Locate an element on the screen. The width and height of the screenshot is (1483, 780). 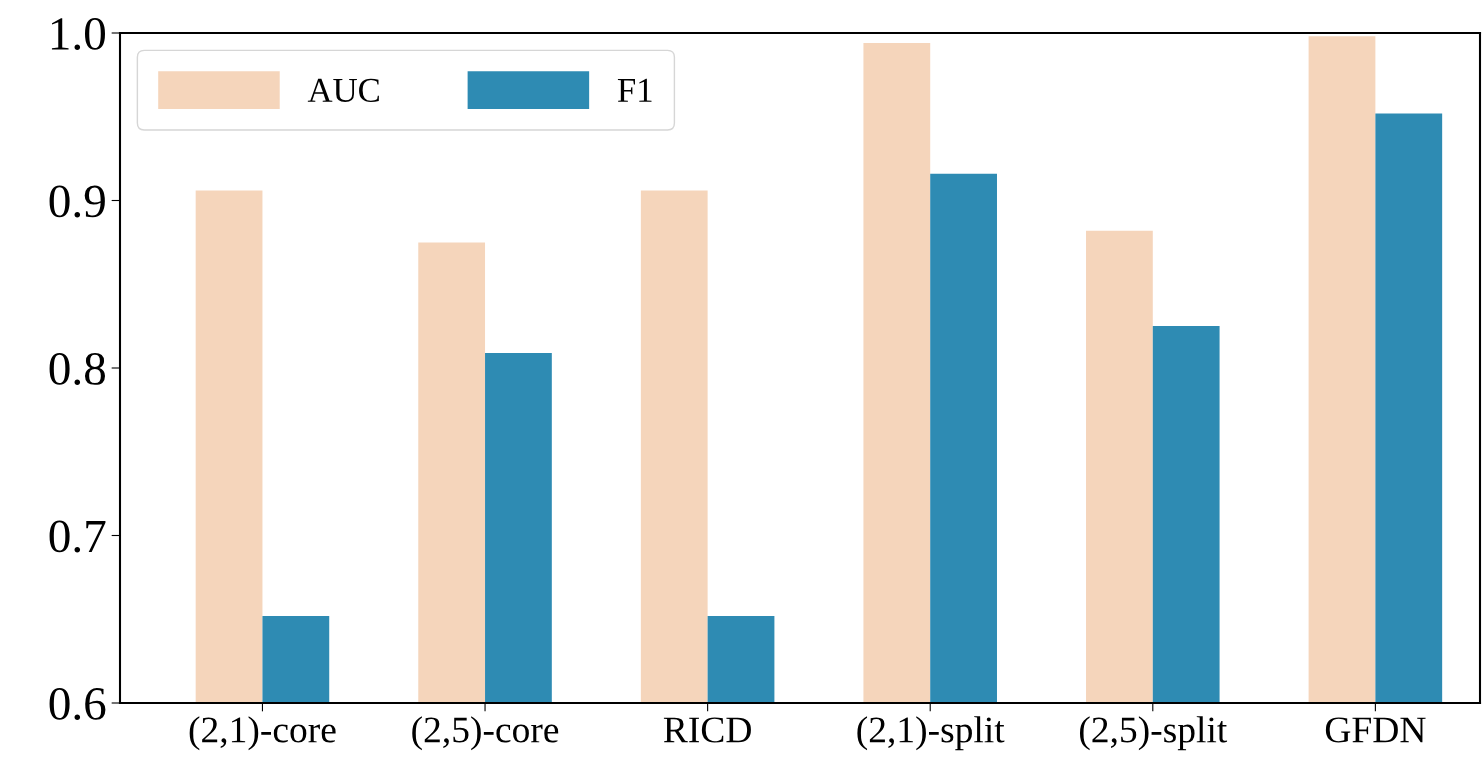
legend-label: F1 is located at coordinates (634, 90).